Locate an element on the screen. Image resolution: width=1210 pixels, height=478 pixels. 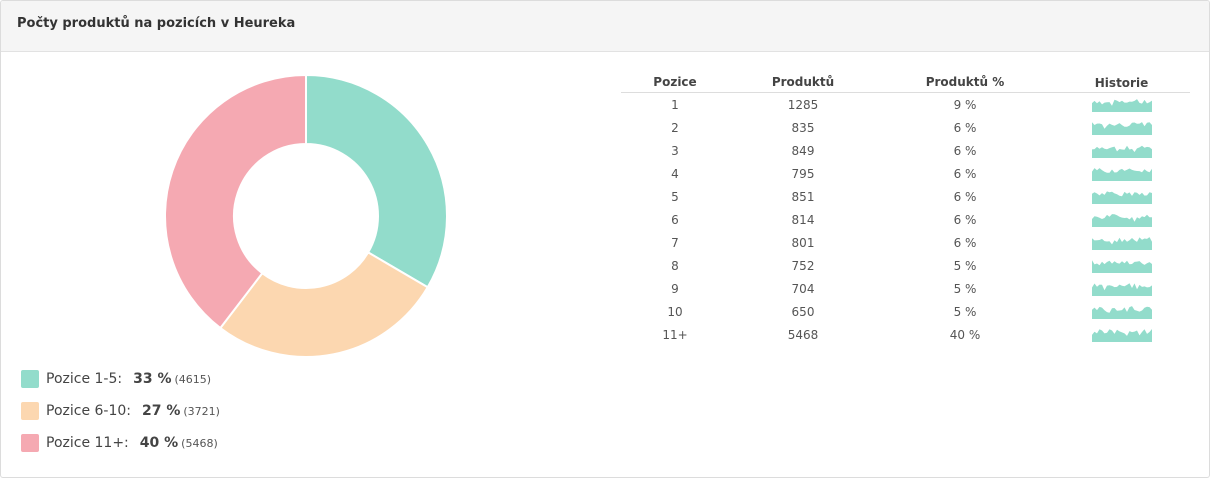
table-row: 10 650 5 % is located at coordinates (905, 311).